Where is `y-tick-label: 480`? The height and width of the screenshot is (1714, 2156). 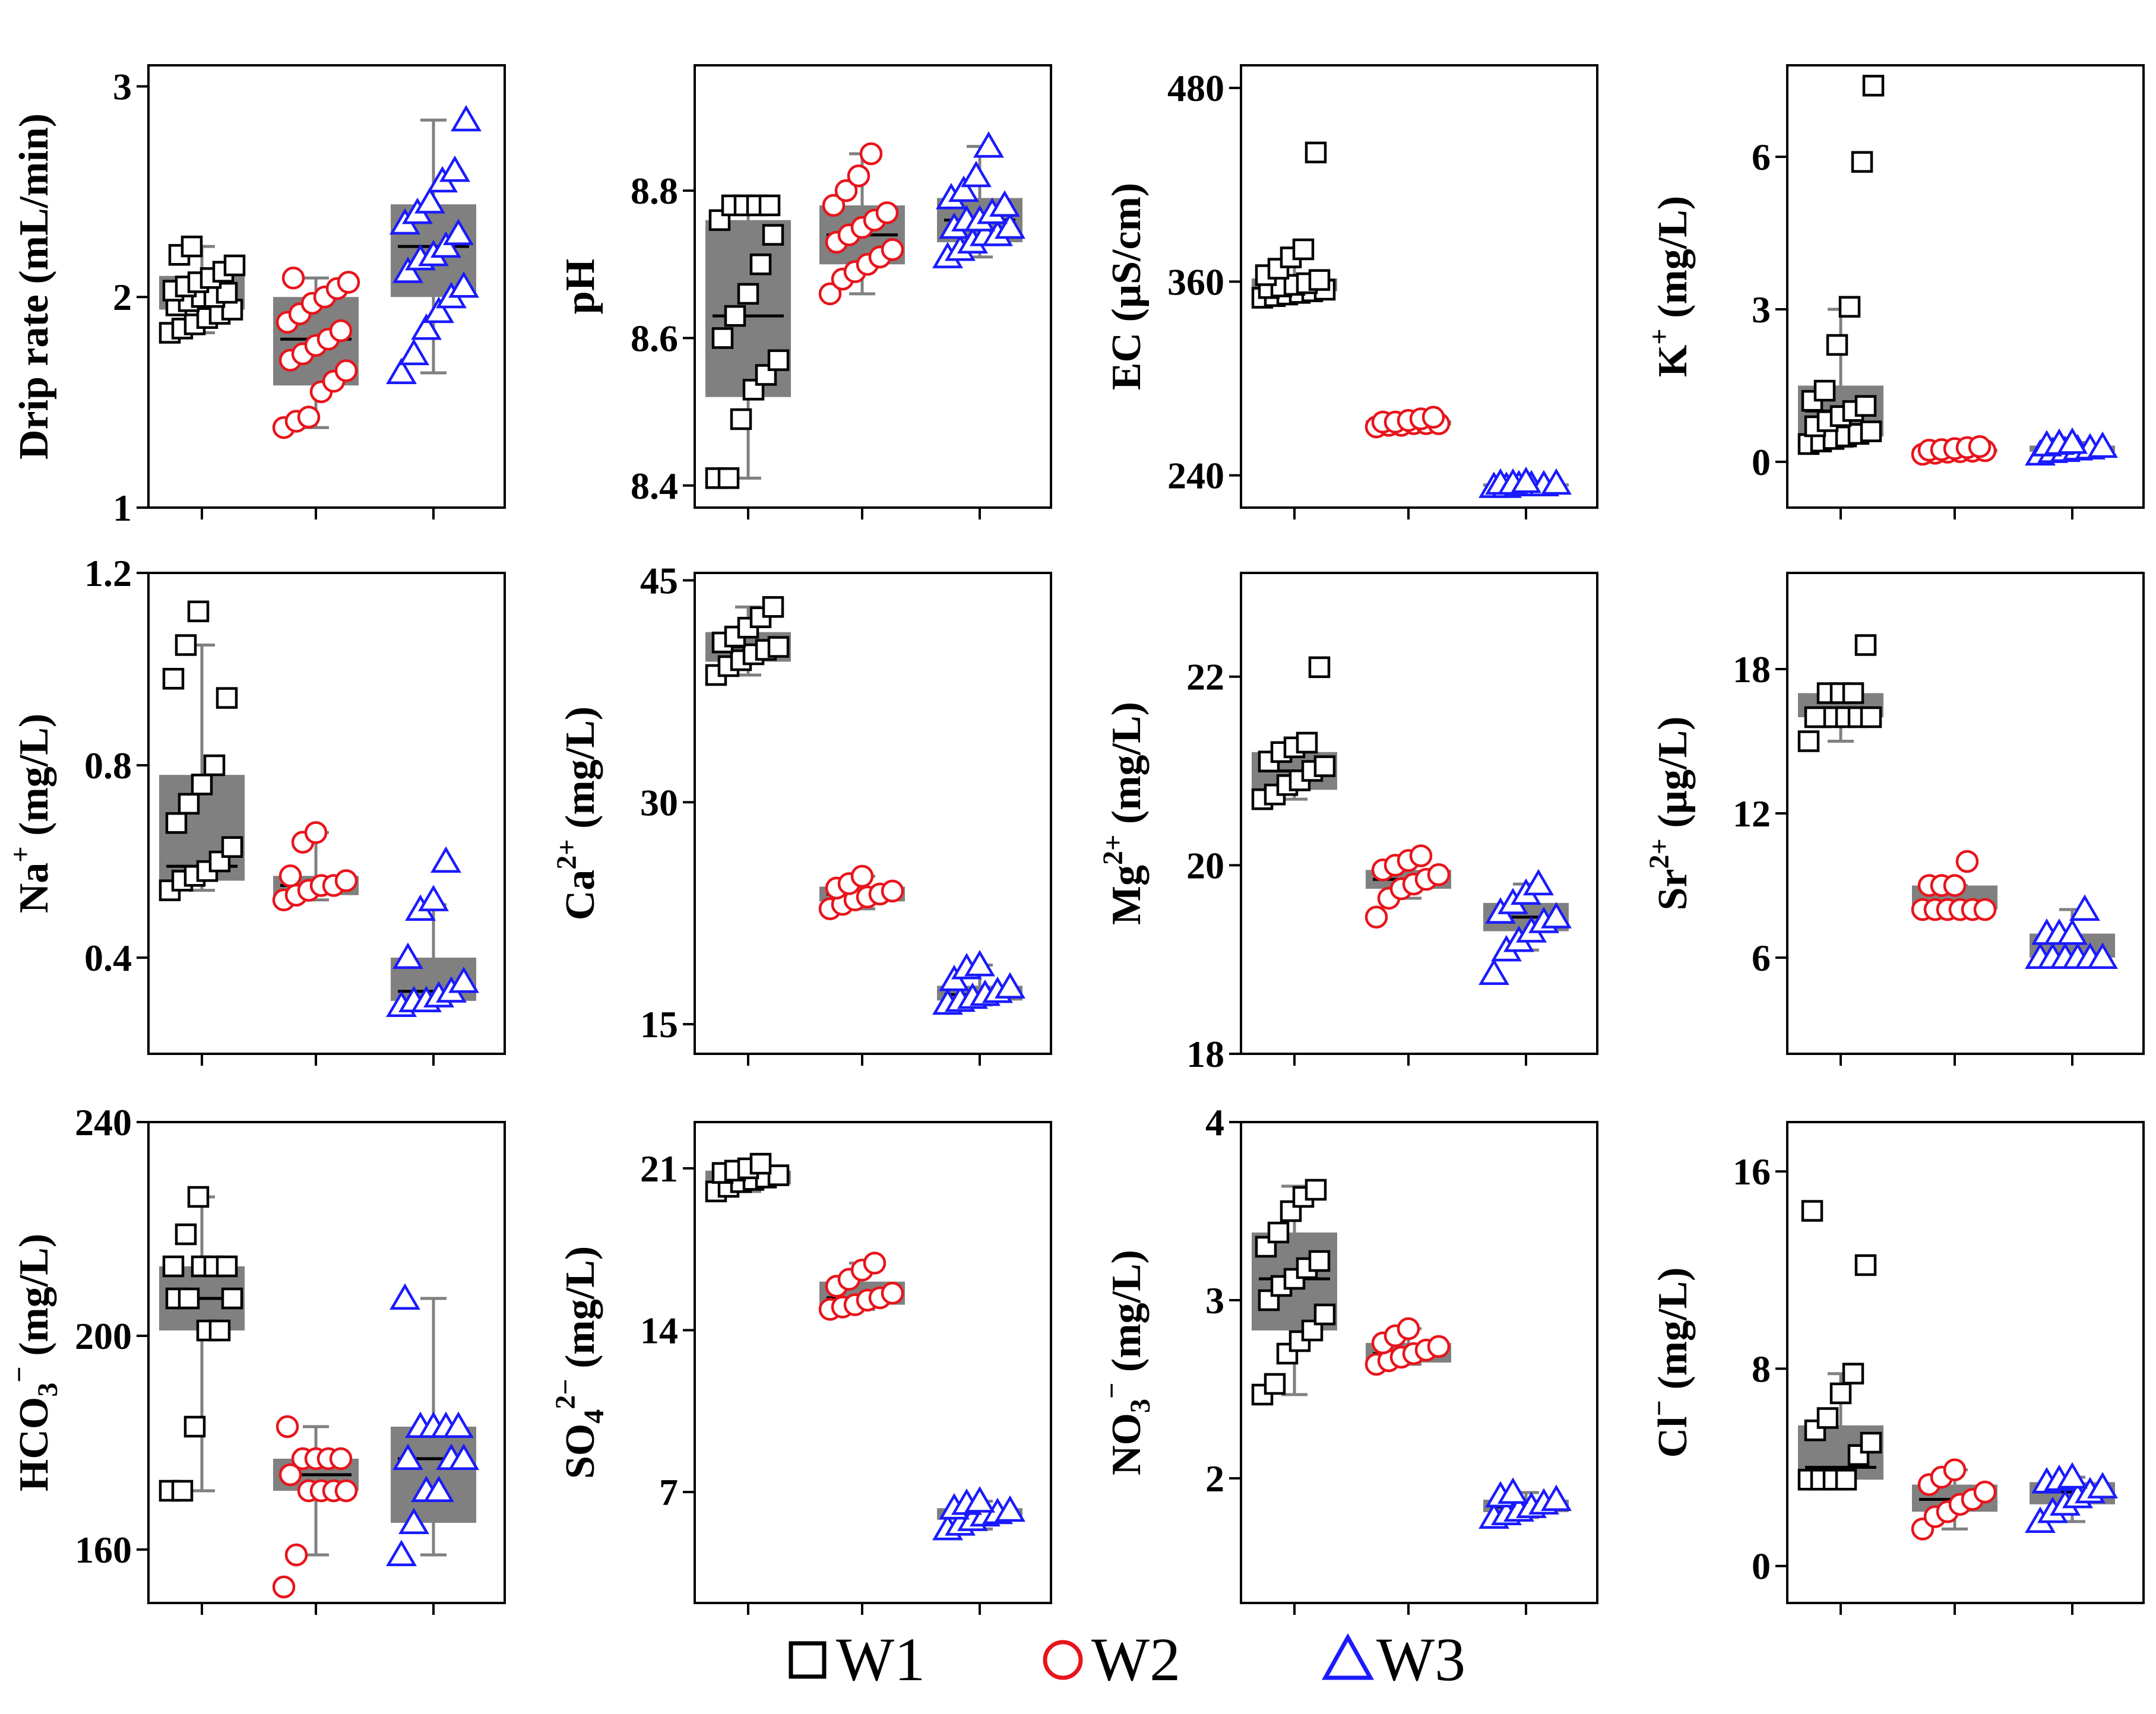 y-tick-label: 480 is located at coordinates (1195, 88).